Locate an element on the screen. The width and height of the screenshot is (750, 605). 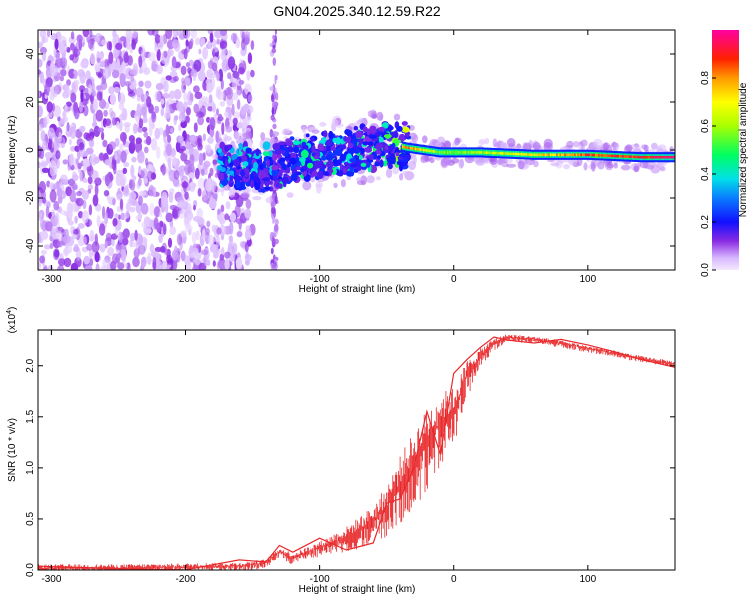
colorbar-tick-label: 0.4 is located at coordinates (705, 174).